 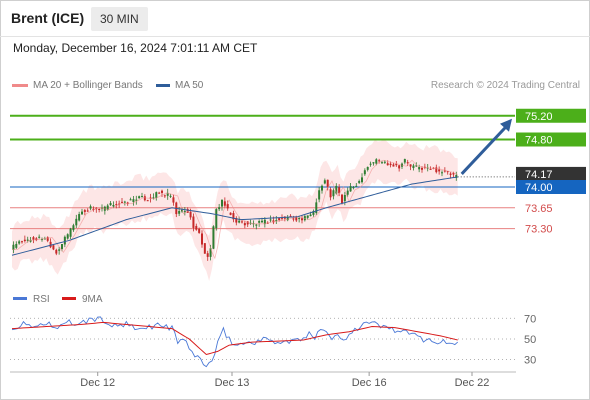 I want to click on pivot-label-text: 74.00, so click(x=539, y=188).